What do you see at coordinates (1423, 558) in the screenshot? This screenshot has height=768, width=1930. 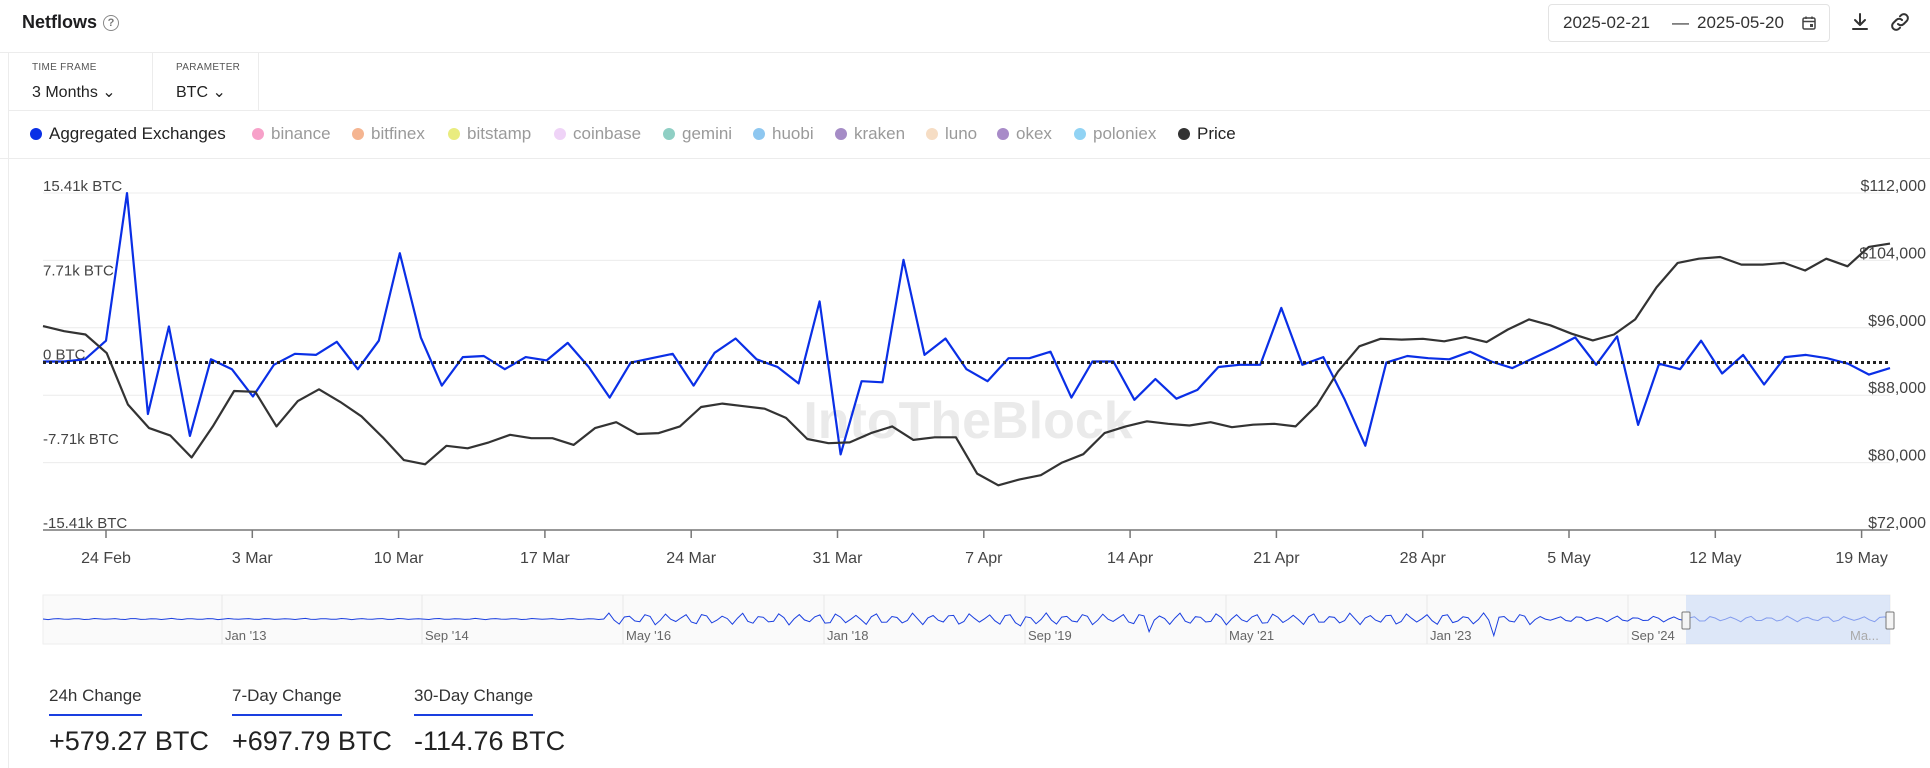 I see `x-tick-label: 28 Apr` at bounding box center [1423, 558].